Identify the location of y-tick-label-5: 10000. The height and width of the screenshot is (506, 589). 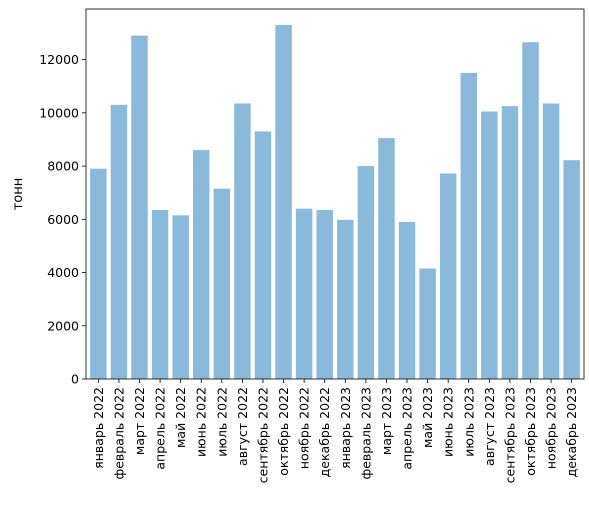
(59, 112).